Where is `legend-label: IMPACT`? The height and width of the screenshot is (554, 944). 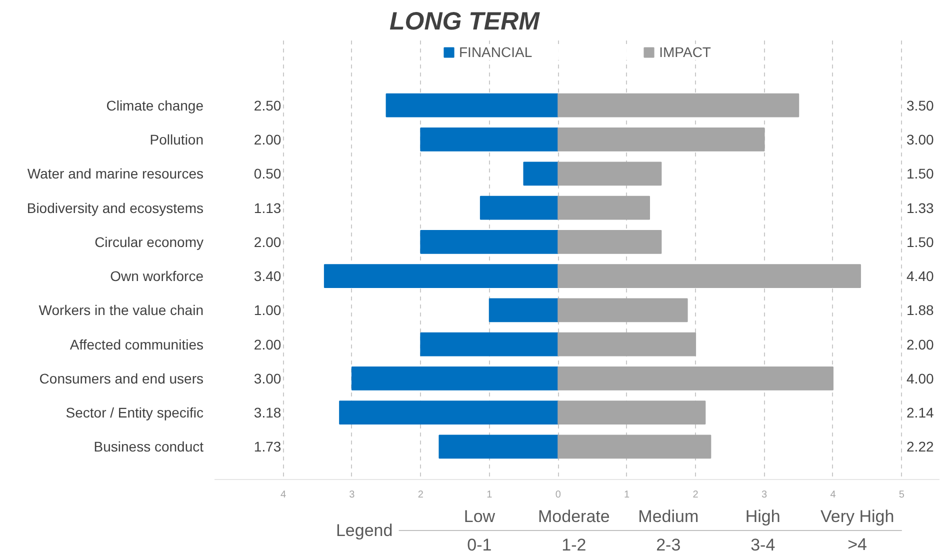
legend-label: IMPACT is located at coordinates (685, 52).